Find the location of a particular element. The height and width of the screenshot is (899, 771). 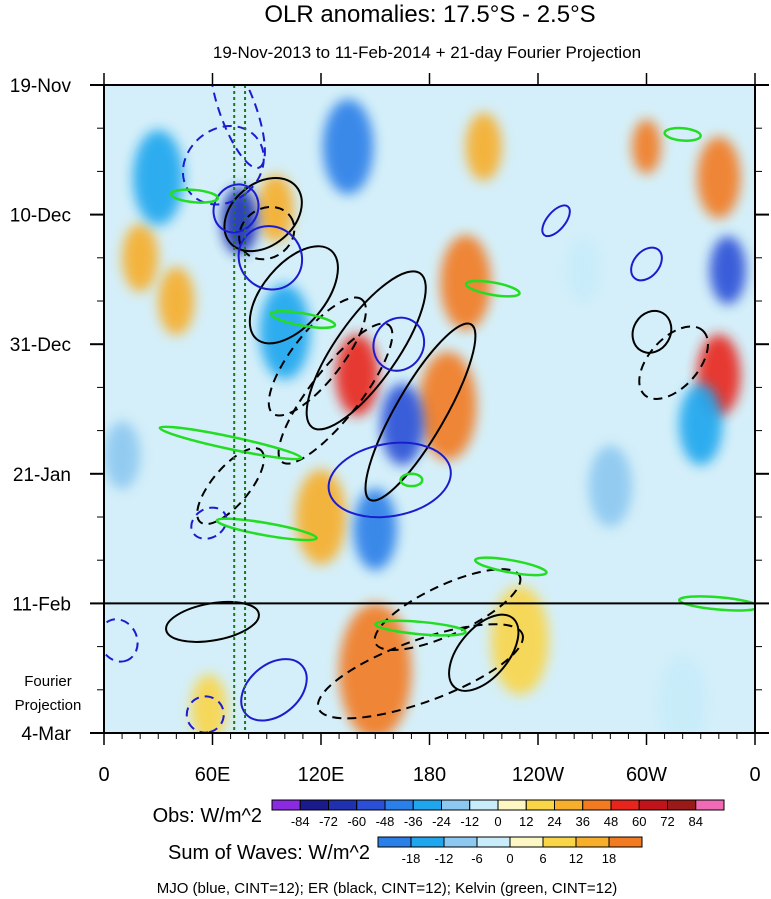

obs-colorbar-level-8: 12 is located at coordinates (526, 821).